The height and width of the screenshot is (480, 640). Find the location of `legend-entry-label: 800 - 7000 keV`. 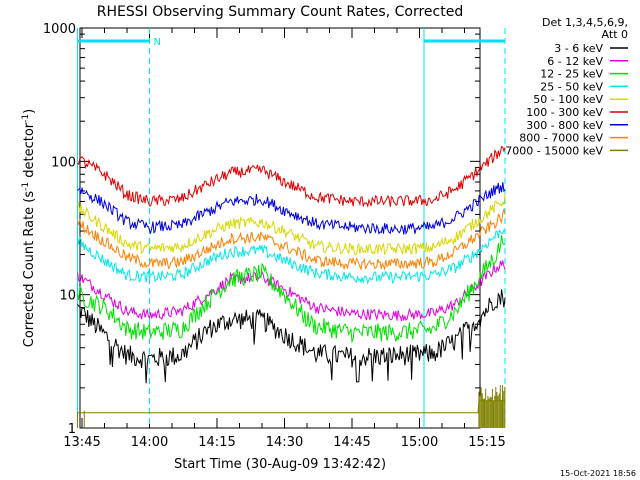

legend-entry-label: 800 - 7000 keV is located at coordinates (561, 138).